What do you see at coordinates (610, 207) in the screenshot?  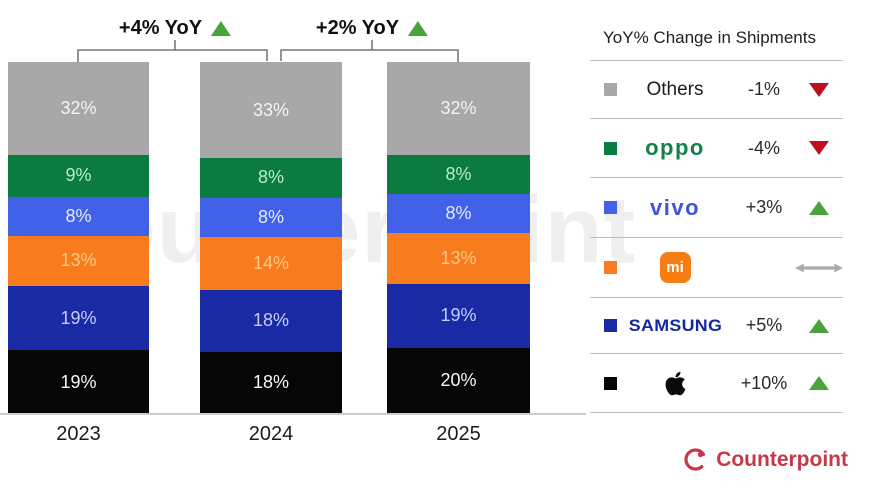 I see `vivo-color-swatch` at bounding box center [610, 207].